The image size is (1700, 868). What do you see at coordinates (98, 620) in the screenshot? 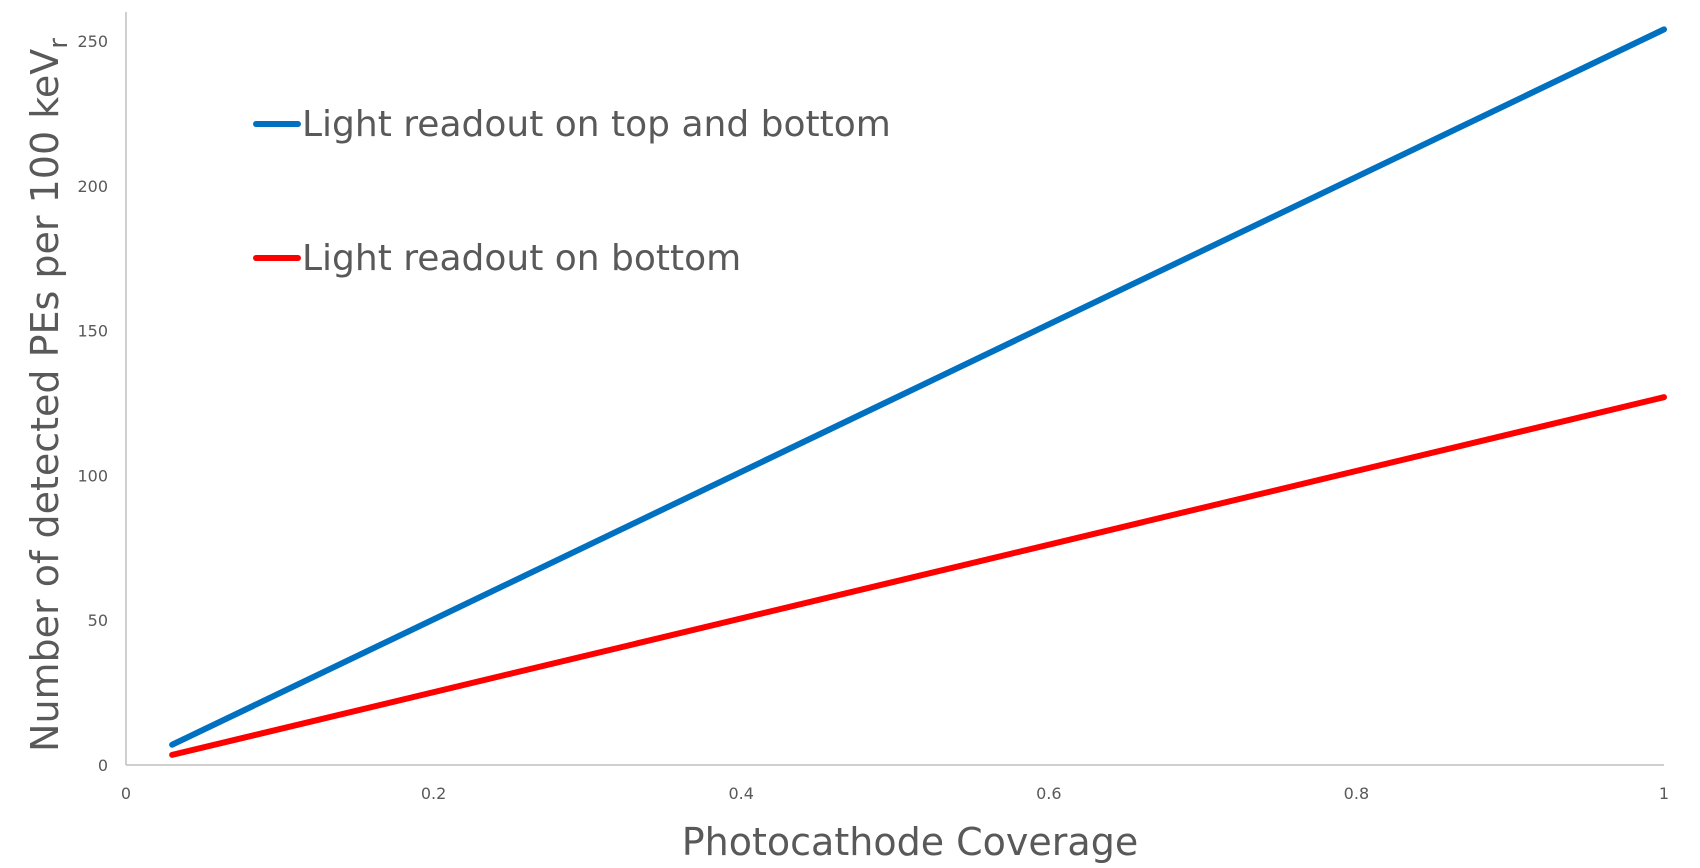
I see `y-tick-label: 50` at bounding box center [98, 620].